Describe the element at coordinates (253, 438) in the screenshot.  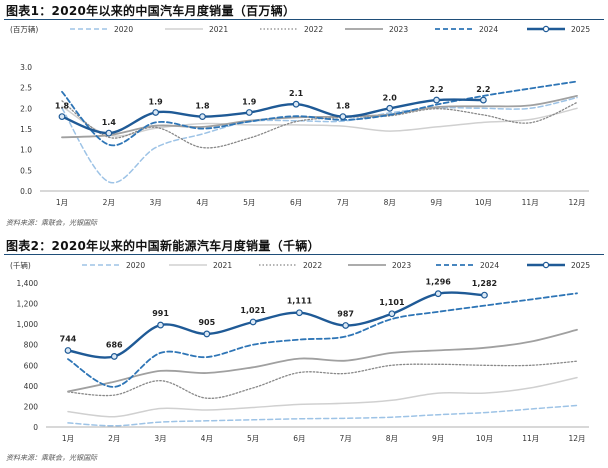
I see `chart2-x-tick: 5月` at that location.